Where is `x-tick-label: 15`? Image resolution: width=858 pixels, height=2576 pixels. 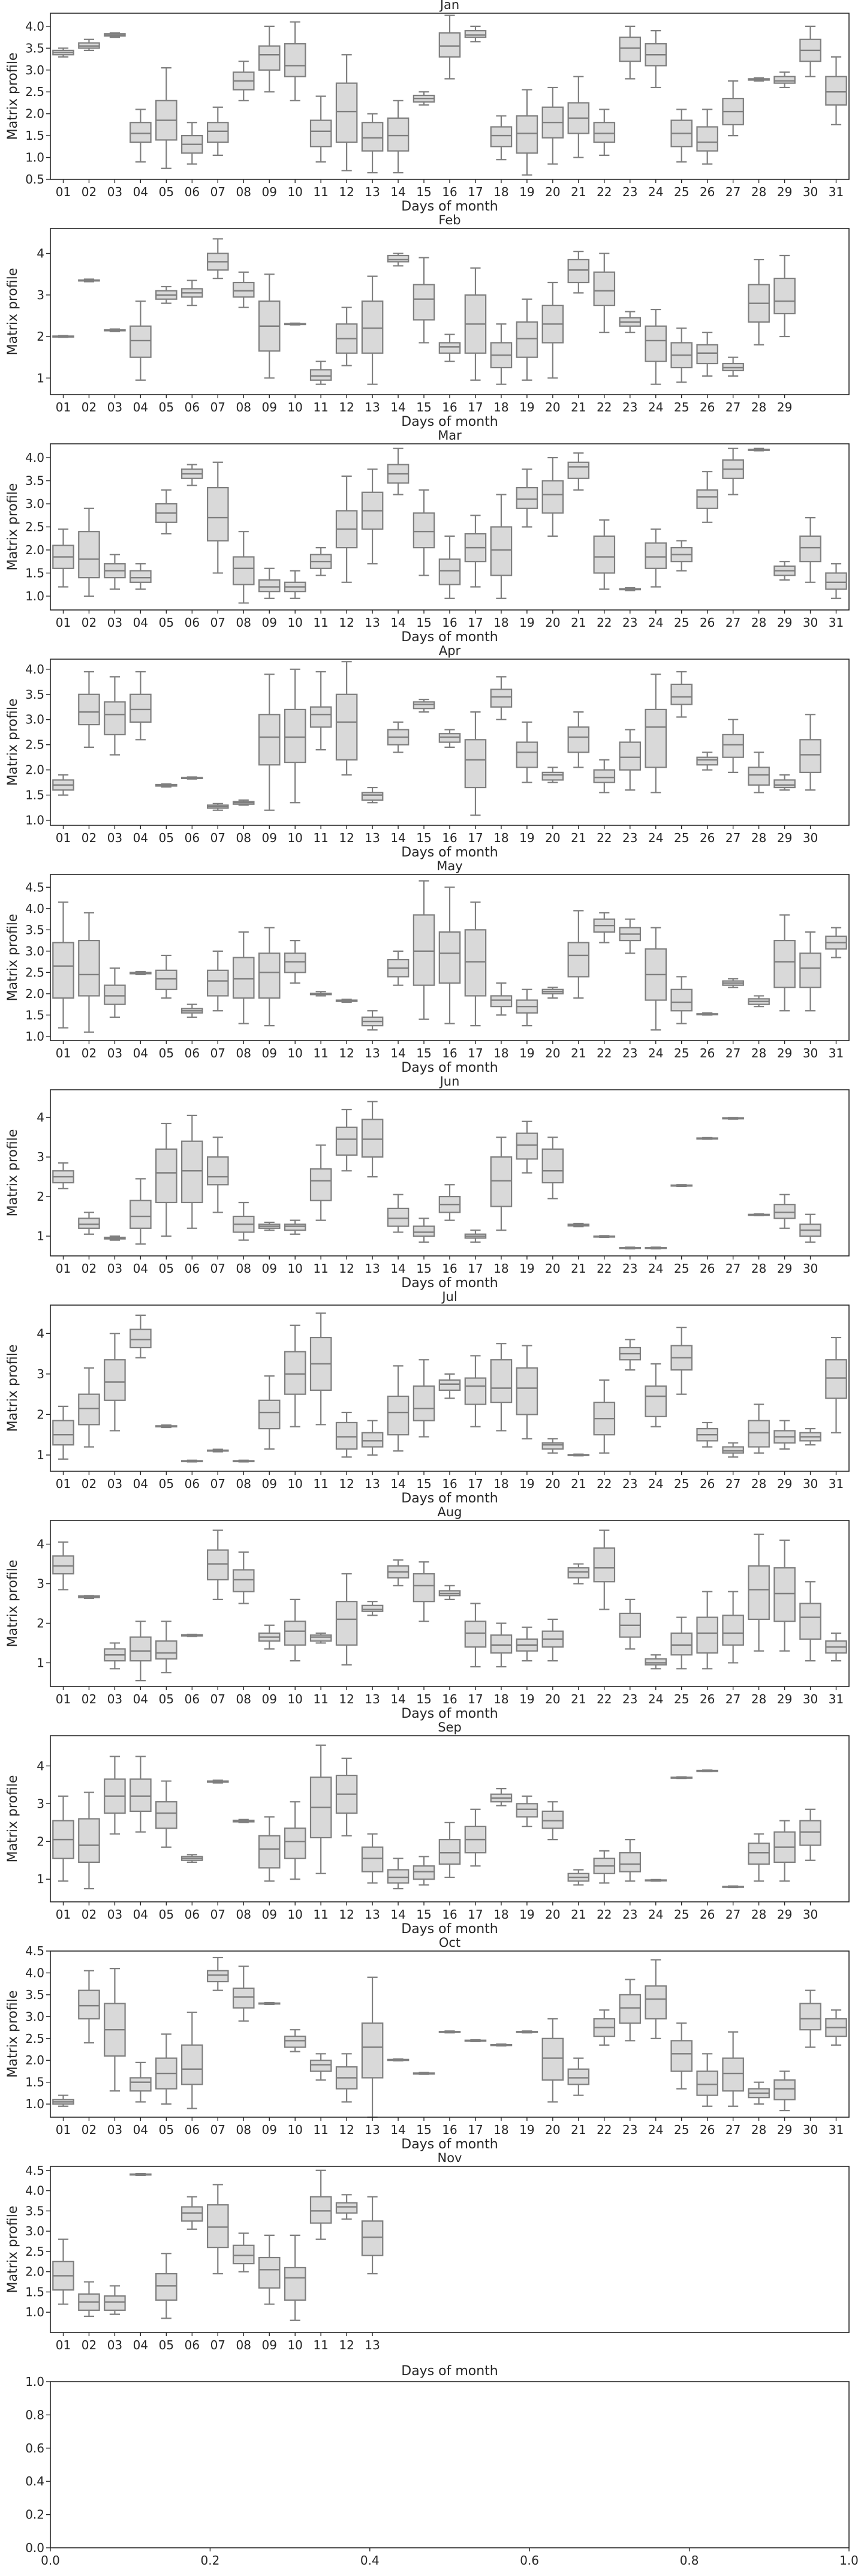 x-tick-label: 15 is located at coordinates (423, 1699).